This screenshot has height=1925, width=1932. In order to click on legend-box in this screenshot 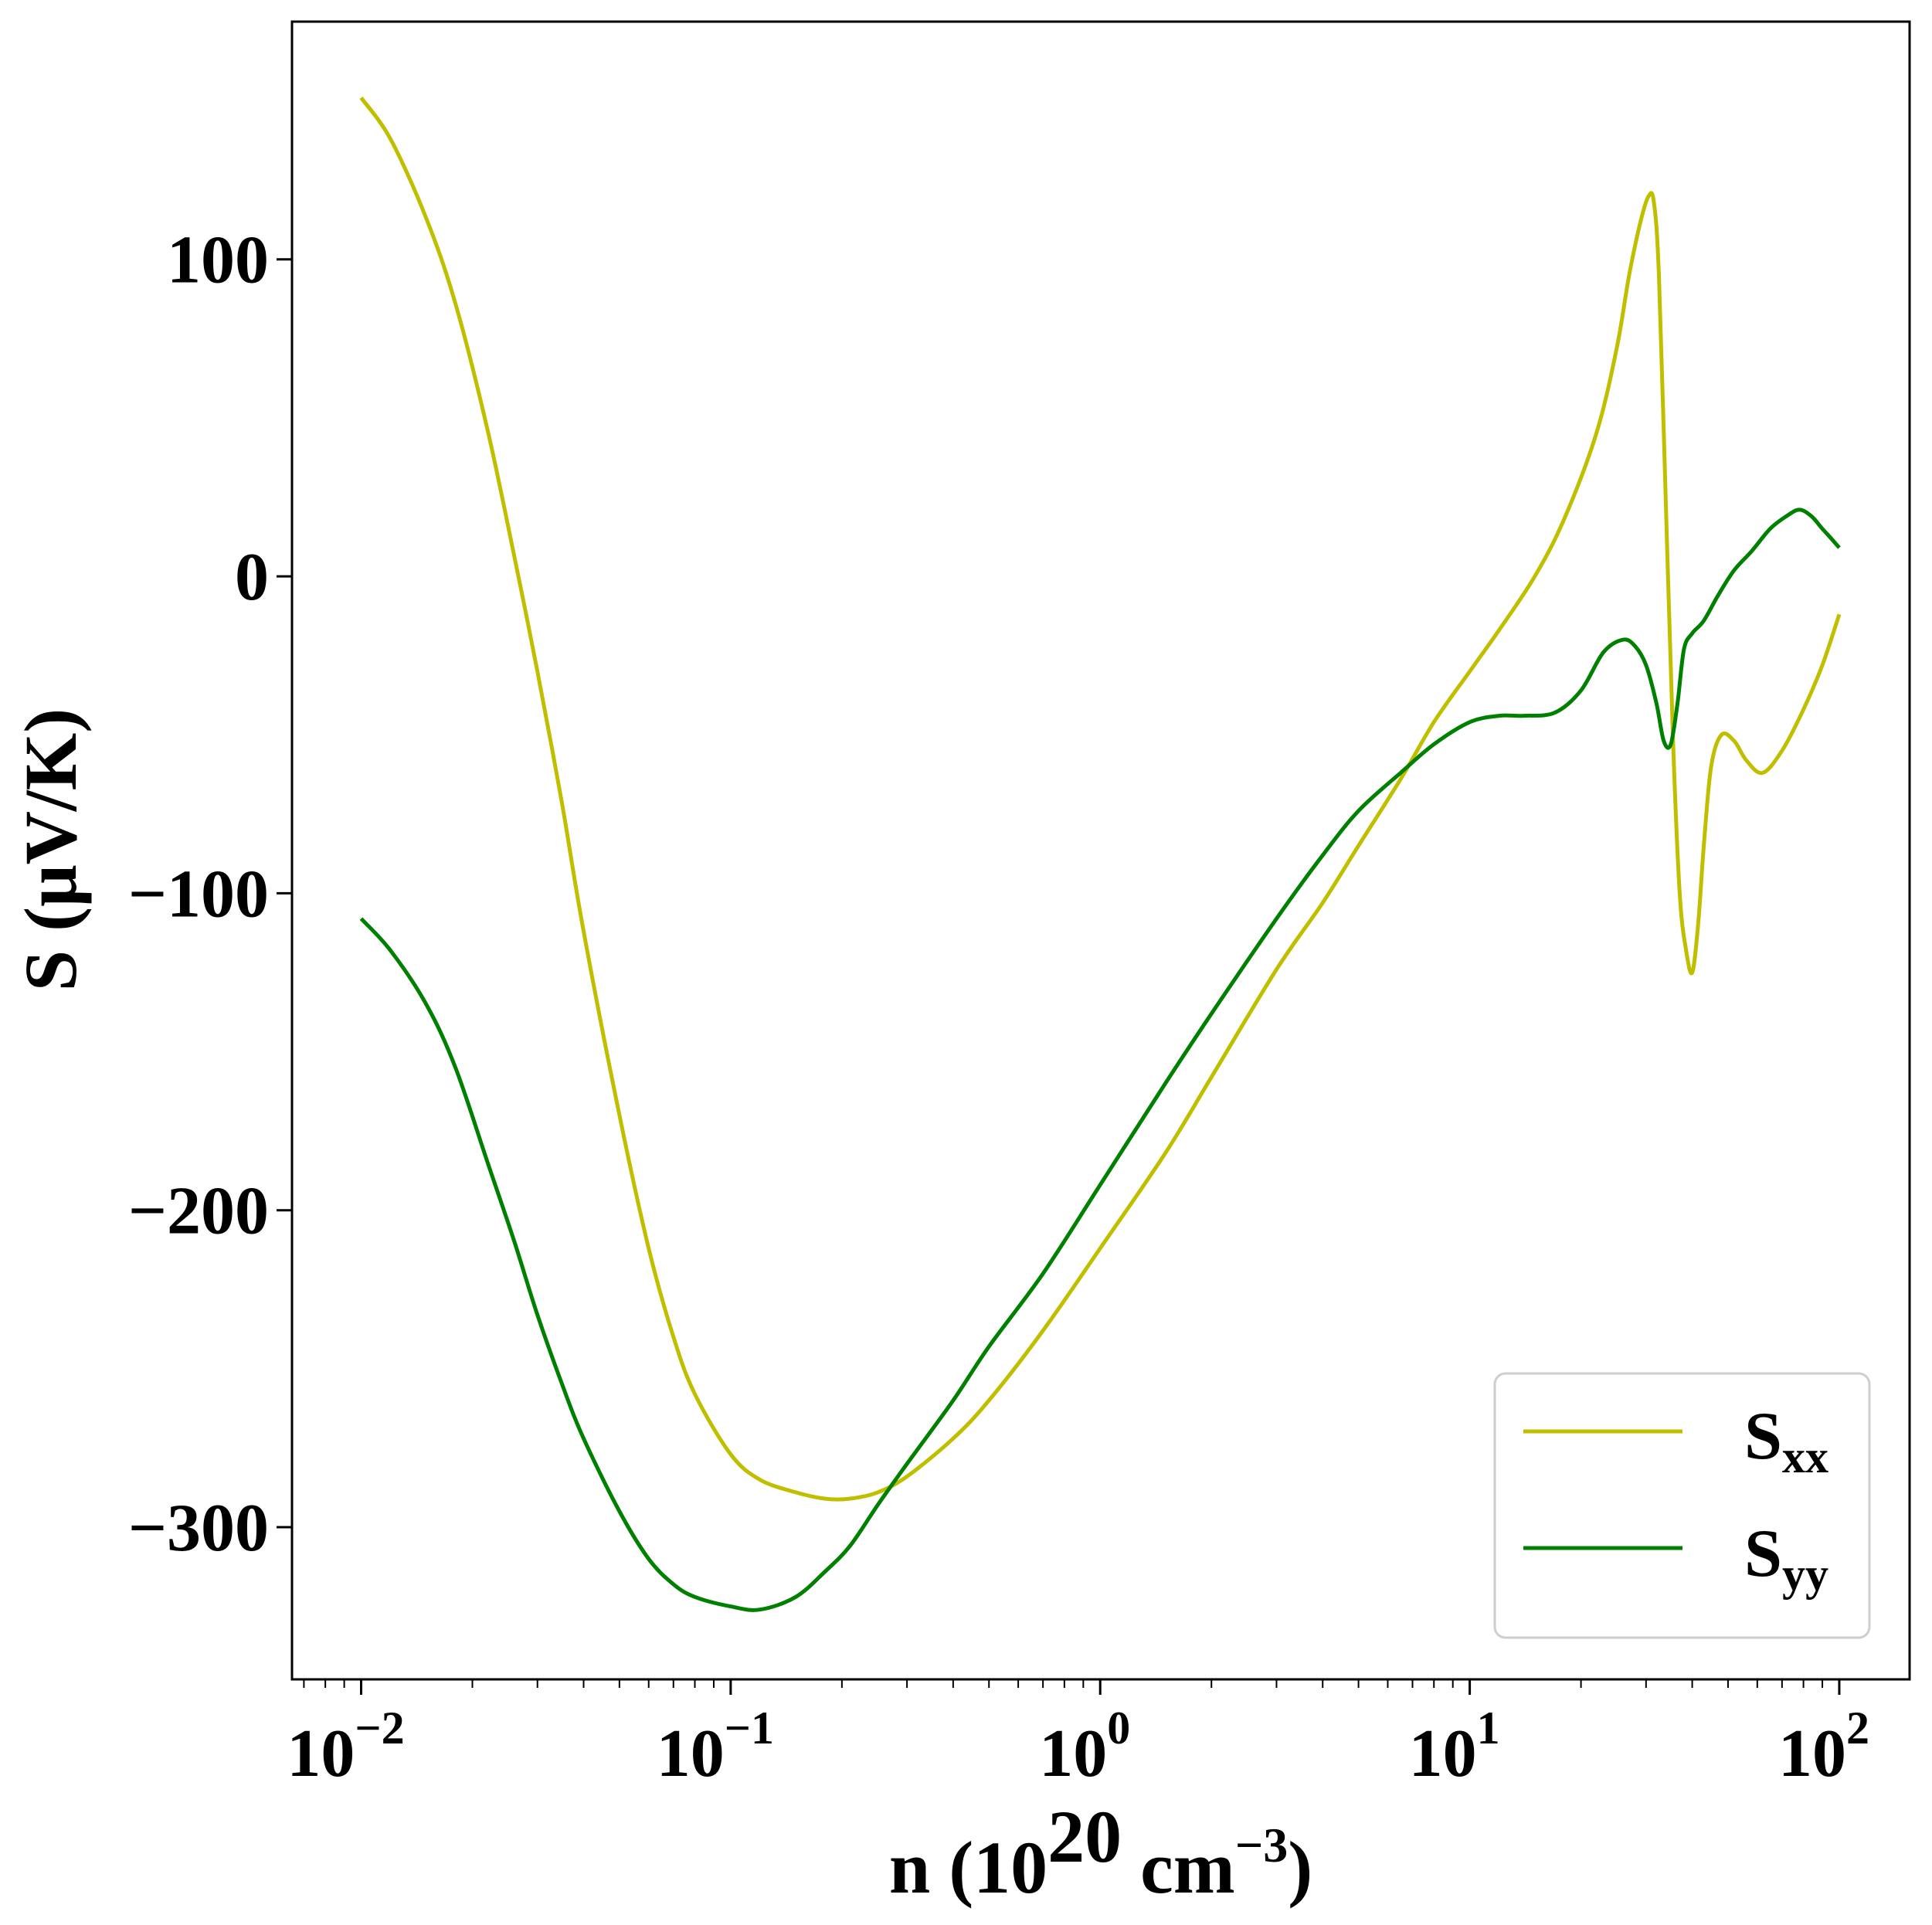, I will do `click(1682, 1505)`.